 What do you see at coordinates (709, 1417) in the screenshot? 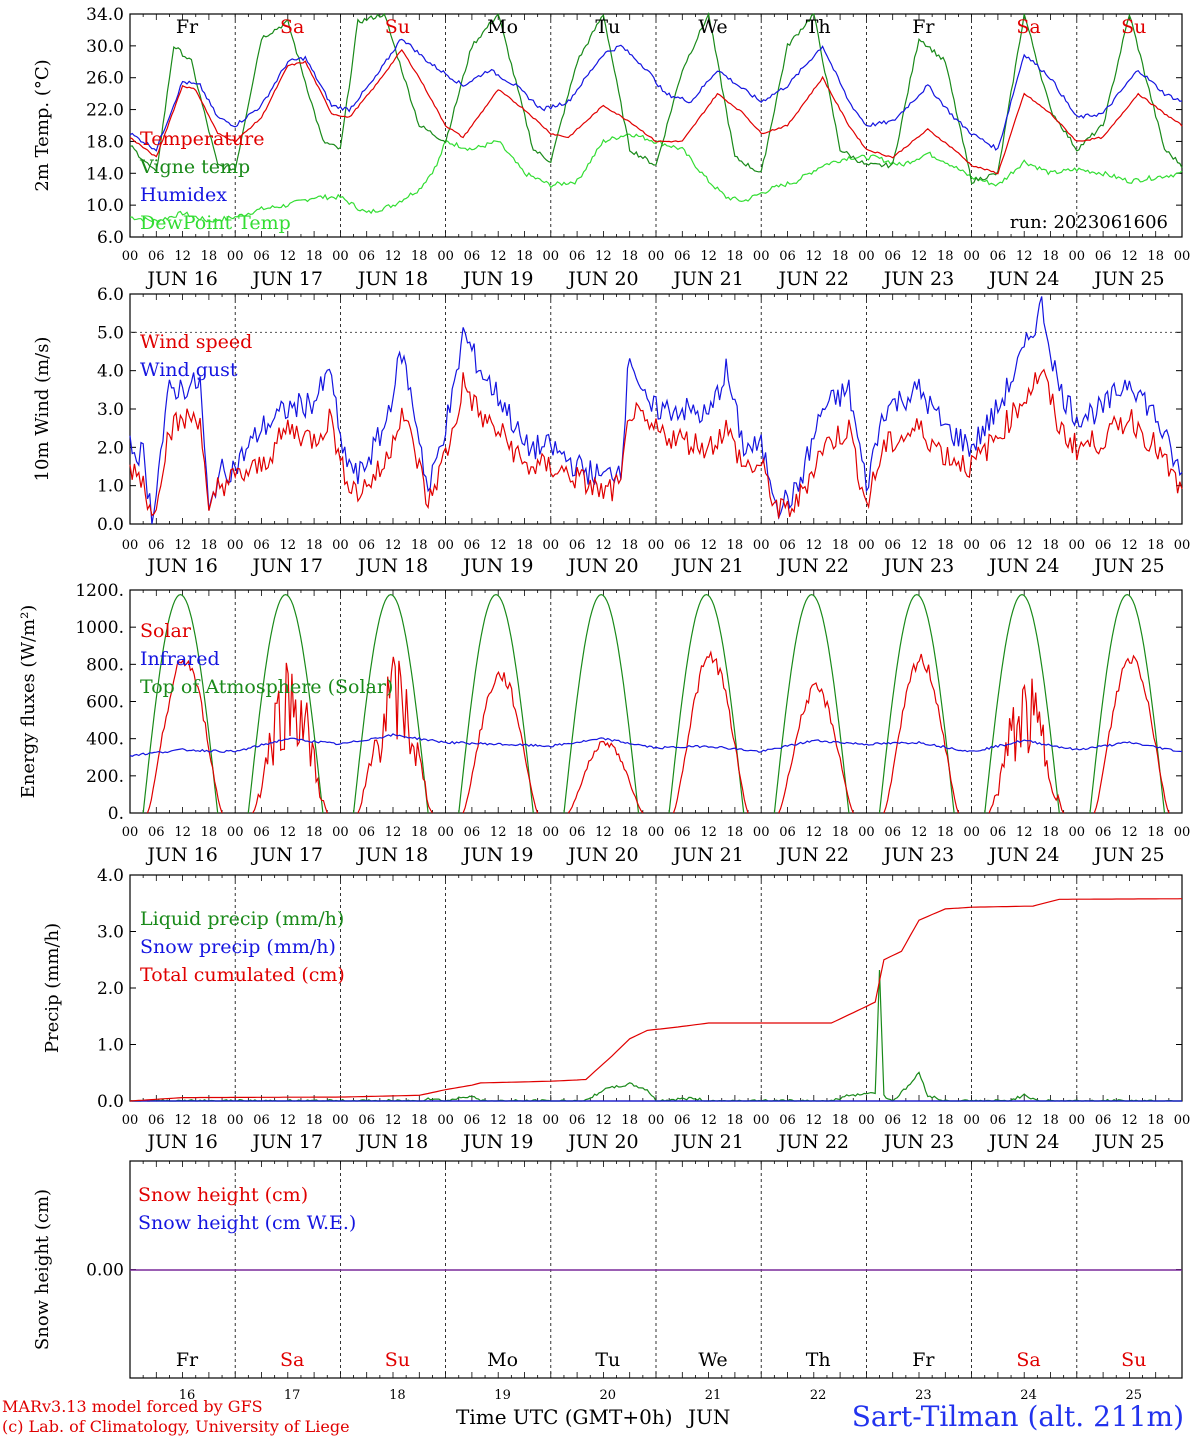
I see `x-axis-month: JUN` at bounding box center [709, 1417].